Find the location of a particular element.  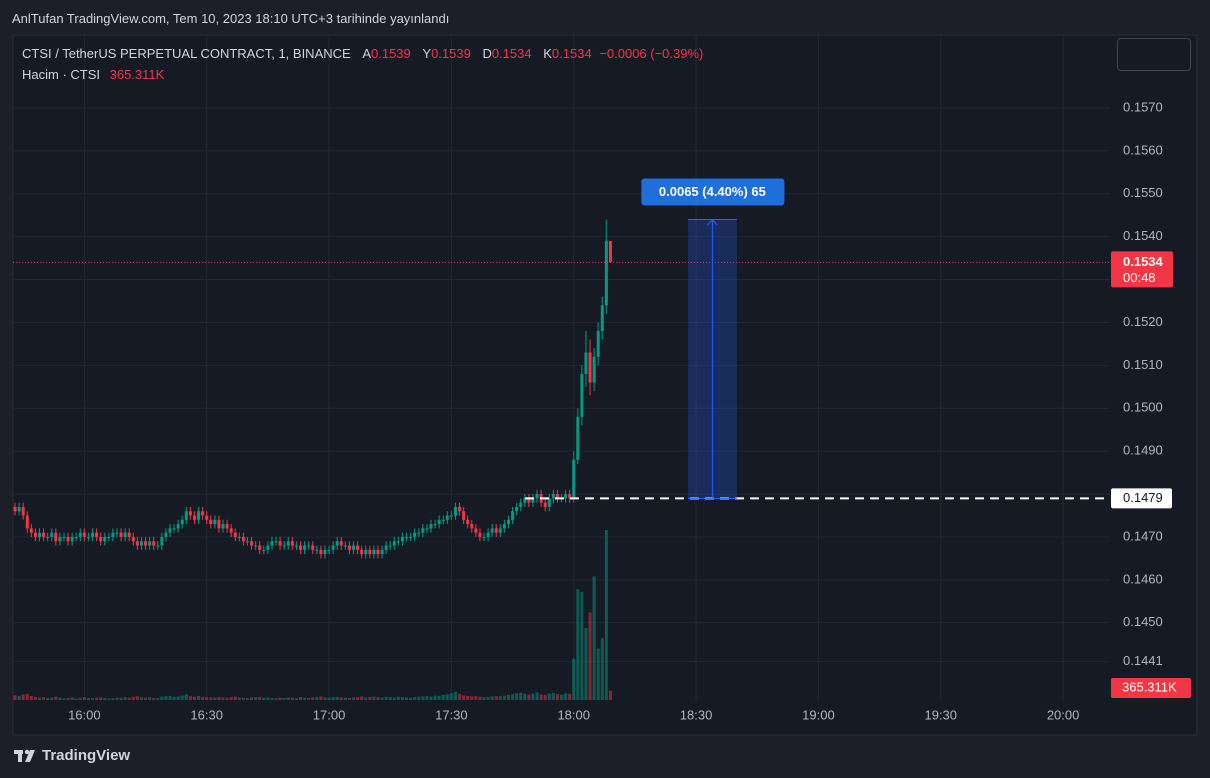

countdown-label: 00:48 is located at coordinates (1139, 277).